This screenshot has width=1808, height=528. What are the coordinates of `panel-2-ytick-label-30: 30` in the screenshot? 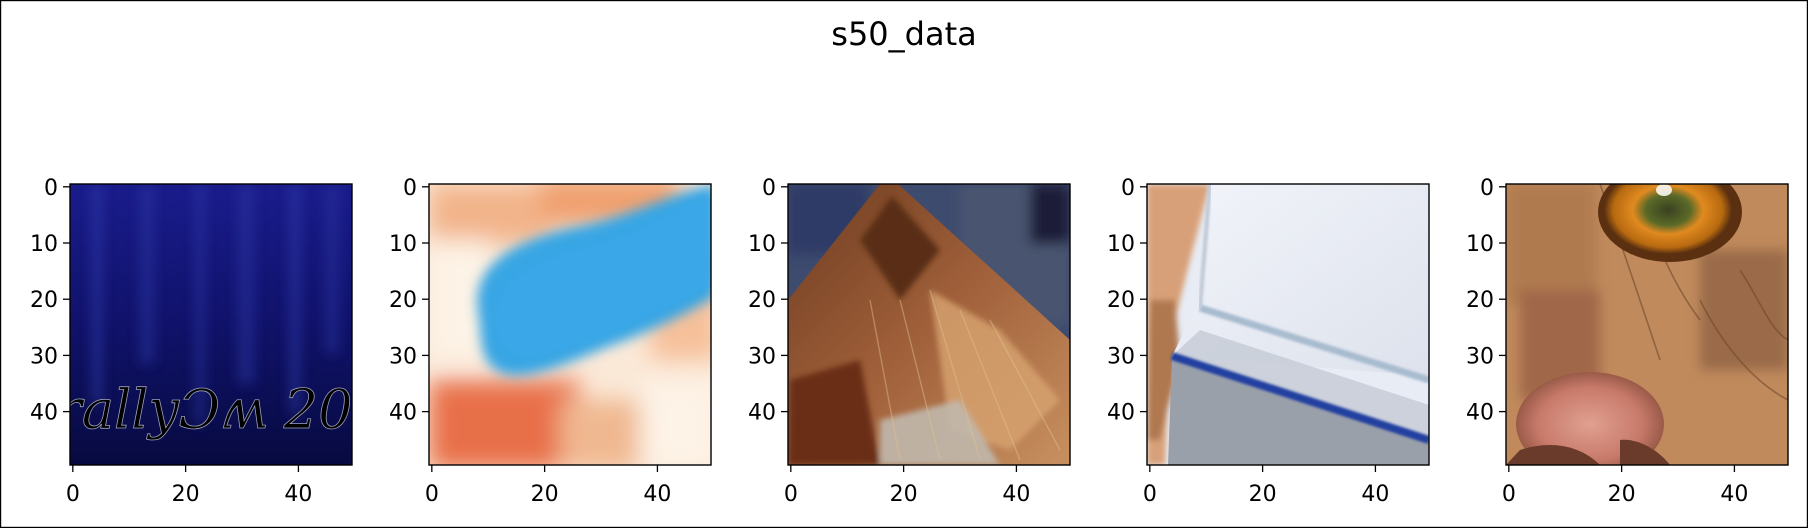 It's located at (403, 356).